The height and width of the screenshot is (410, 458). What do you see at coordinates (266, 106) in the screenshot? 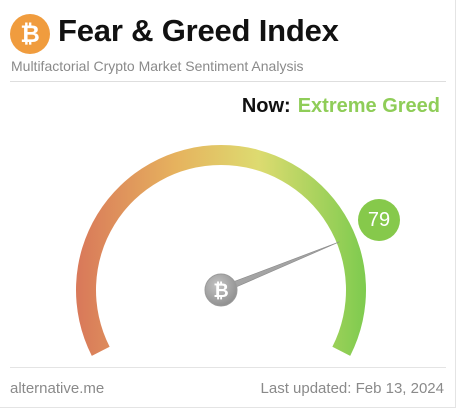
I see `now-label: Now:` at bounding box center [266, 106].